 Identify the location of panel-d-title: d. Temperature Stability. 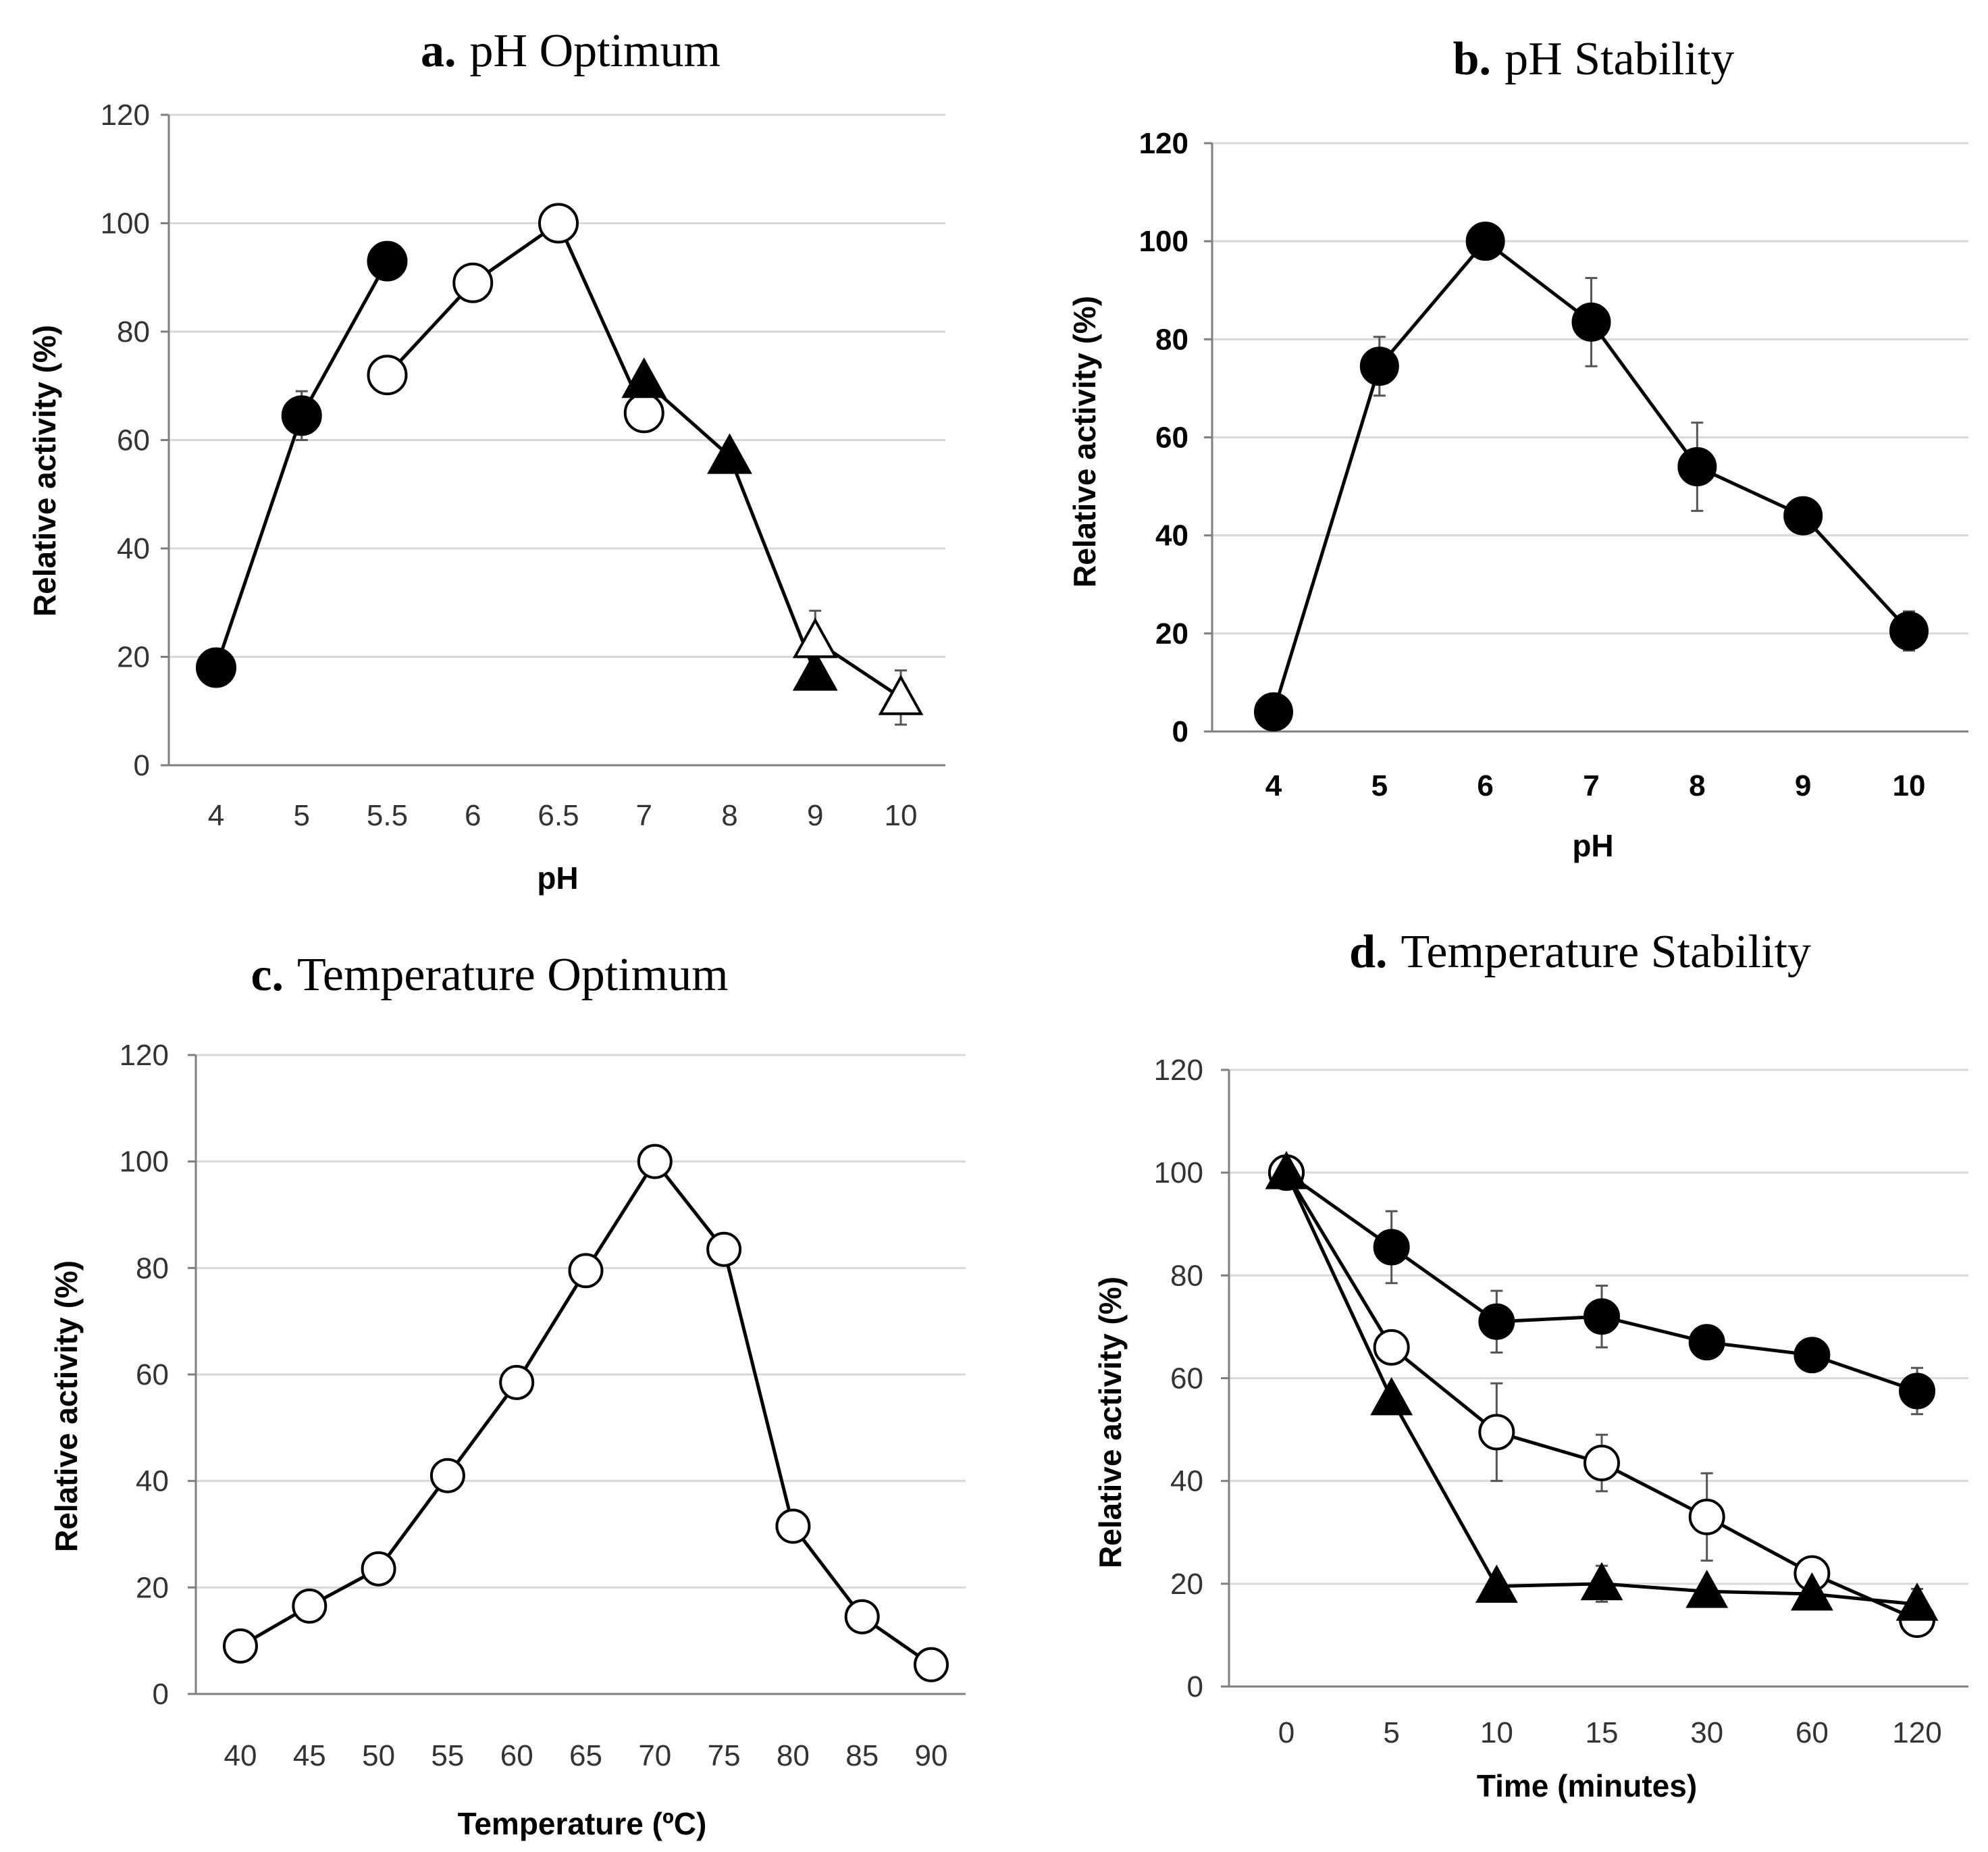
(1580, 952).